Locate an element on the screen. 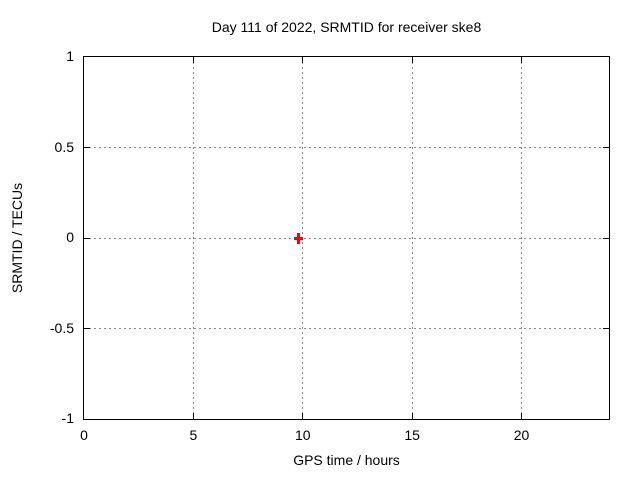 The height and width of the screenshot is (480, 640). x-tick-label: 5 is located at coordinates (193, 435).